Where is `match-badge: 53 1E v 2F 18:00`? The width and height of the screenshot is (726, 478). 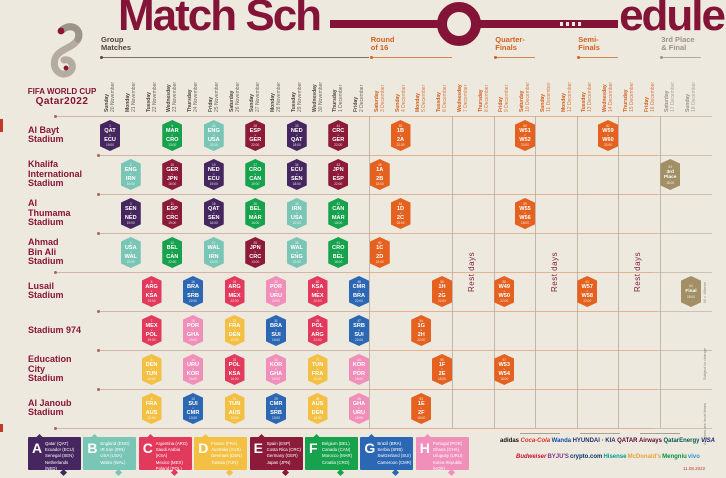
match-badge: 53 1E v 2F 18:00 is located at coordinates (421, 408).